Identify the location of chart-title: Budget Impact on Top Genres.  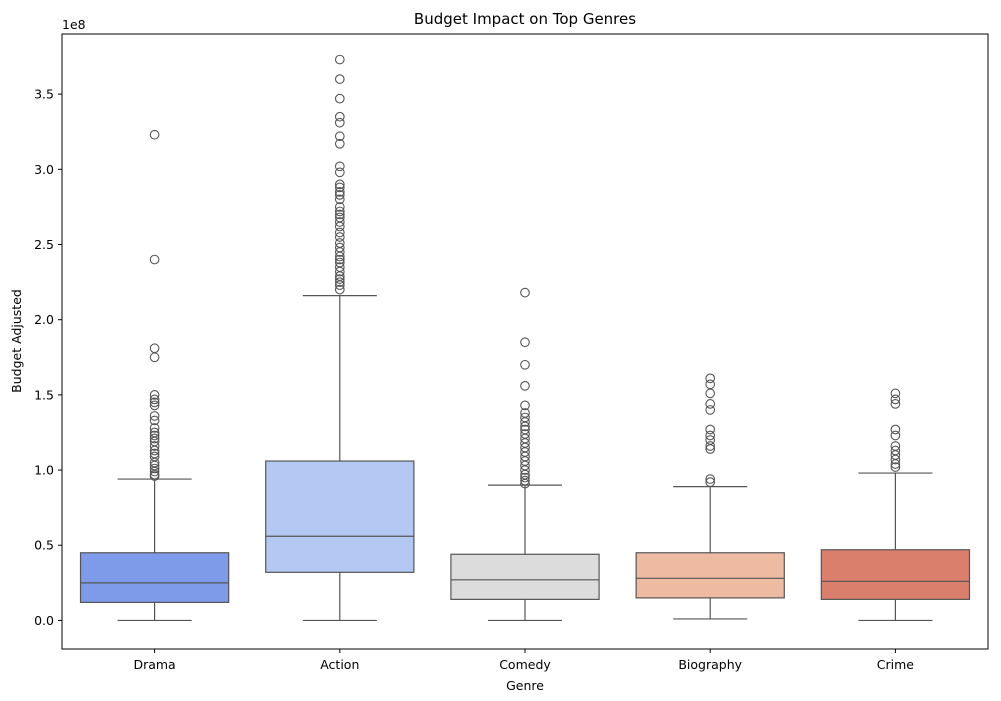
(525, 19).